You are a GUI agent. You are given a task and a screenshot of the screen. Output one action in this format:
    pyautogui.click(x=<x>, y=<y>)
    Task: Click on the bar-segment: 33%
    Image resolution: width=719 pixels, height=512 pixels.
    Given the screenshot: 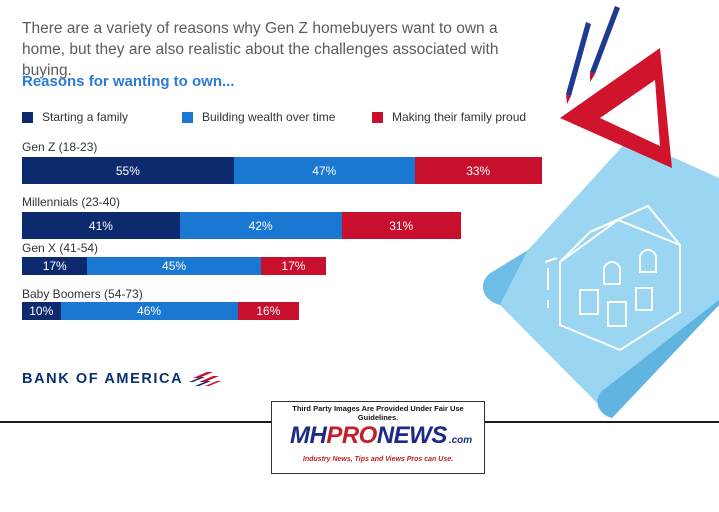 What is the action you would take?
    pyautogui.click(x=478, y=170)
    